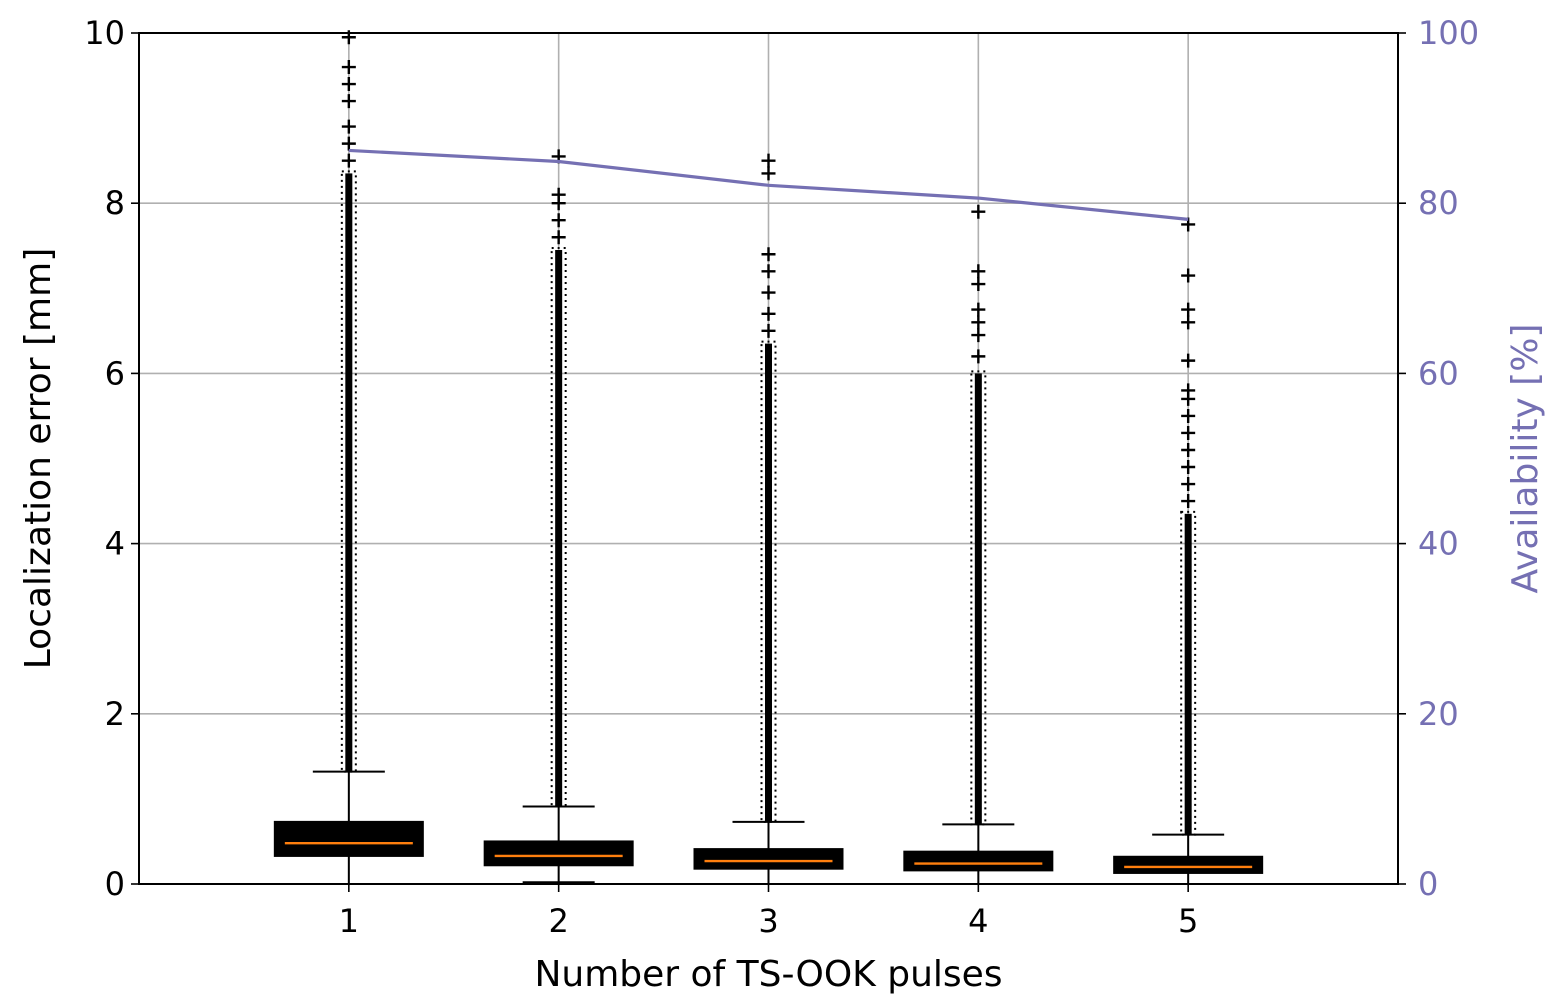 This screenshot has height=1001, width=1559. Describe the element at coordinates (978, 921) in the screenshot. I see `x-tick-label: 4` at that location.